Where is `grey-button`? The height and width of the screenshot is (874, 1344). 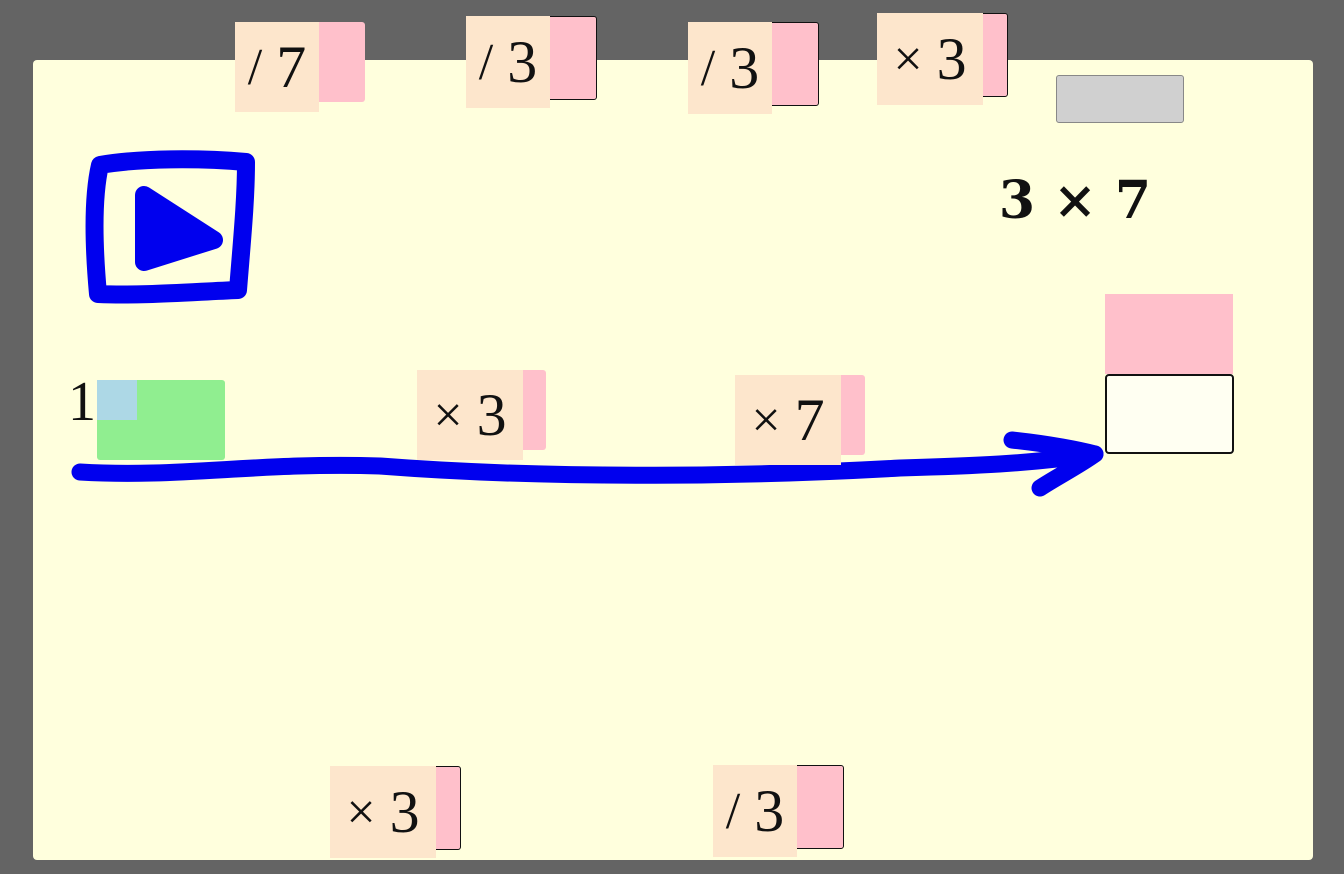 grey-button is located at coordinates (1120, 99).